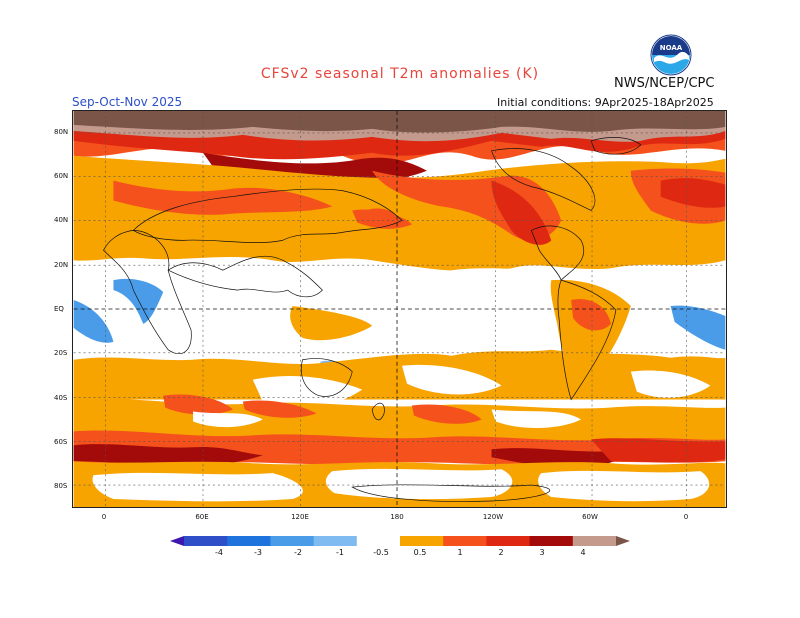 This screenshot has width=800, height=618. I want to click on lon-label-120e: 120E, so click(300, 517).